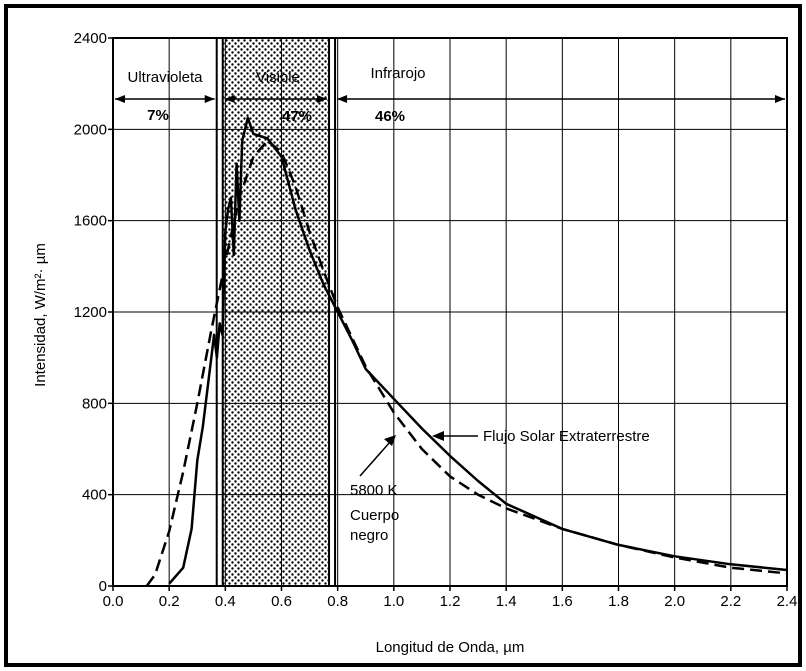 The image size is (806, 671). What do you see at coordinates (90, 38) in the screenshot?
I see `y-tick-label: 2400` at bounding box center [90, 38].